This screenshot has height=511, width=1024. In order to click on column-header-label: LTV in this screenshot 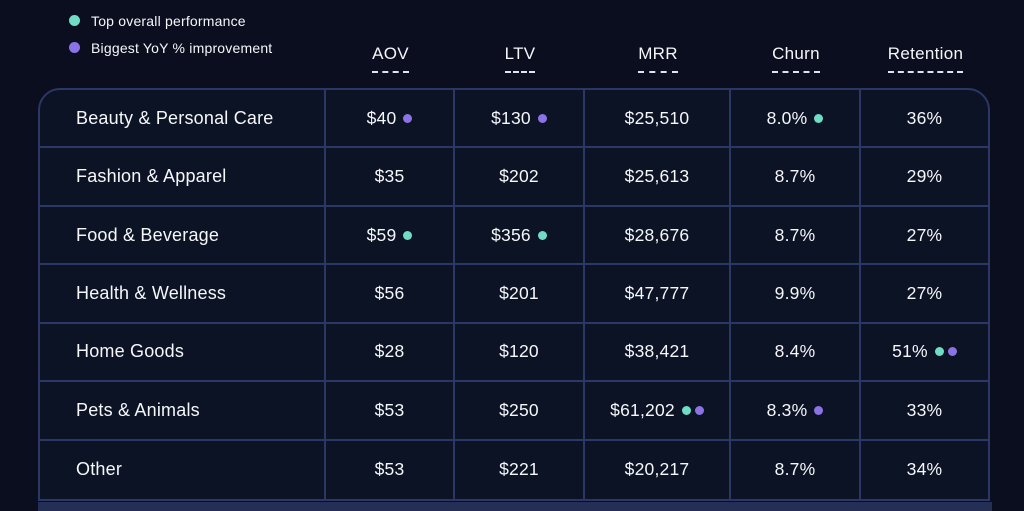, I will do `click(520, 58)`.